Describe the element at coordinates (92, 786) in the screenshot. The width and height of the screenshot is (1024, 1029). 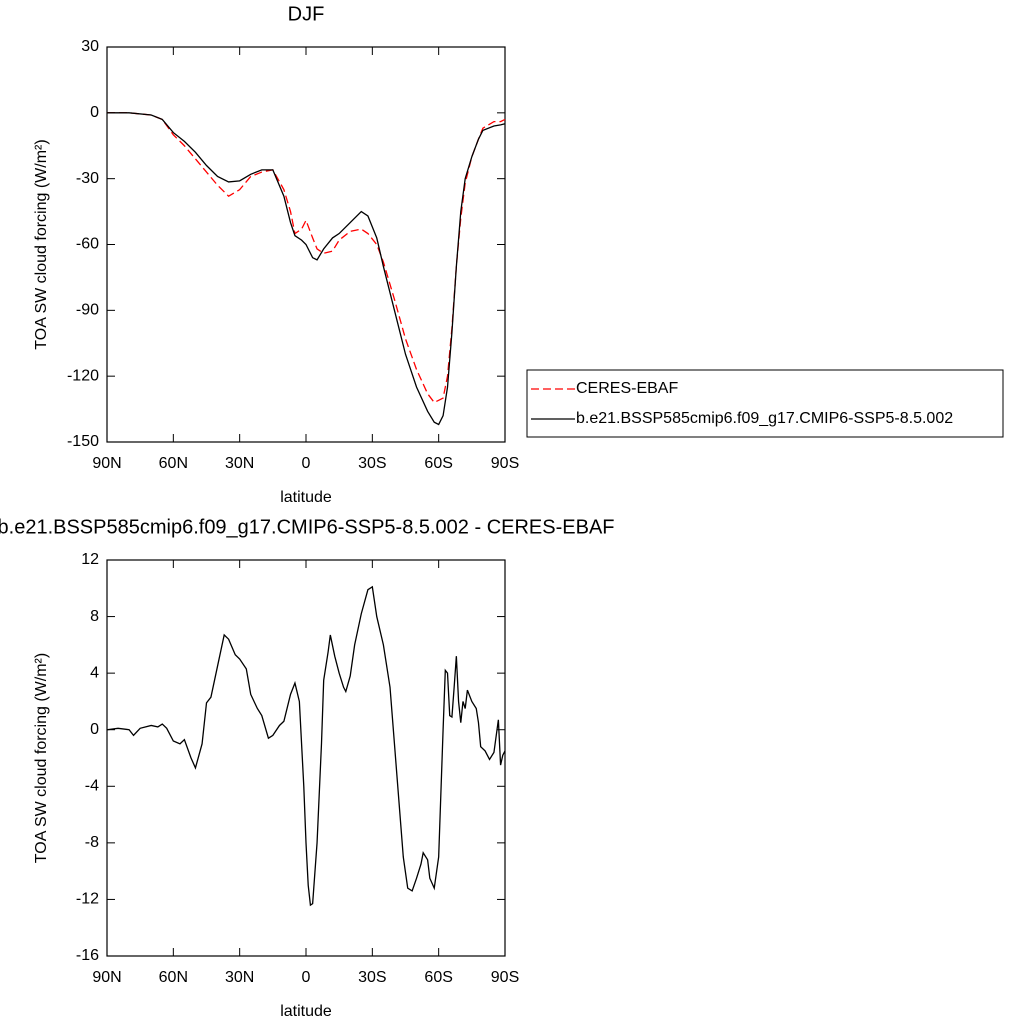
I see `y-tick-label: -4` at that location.